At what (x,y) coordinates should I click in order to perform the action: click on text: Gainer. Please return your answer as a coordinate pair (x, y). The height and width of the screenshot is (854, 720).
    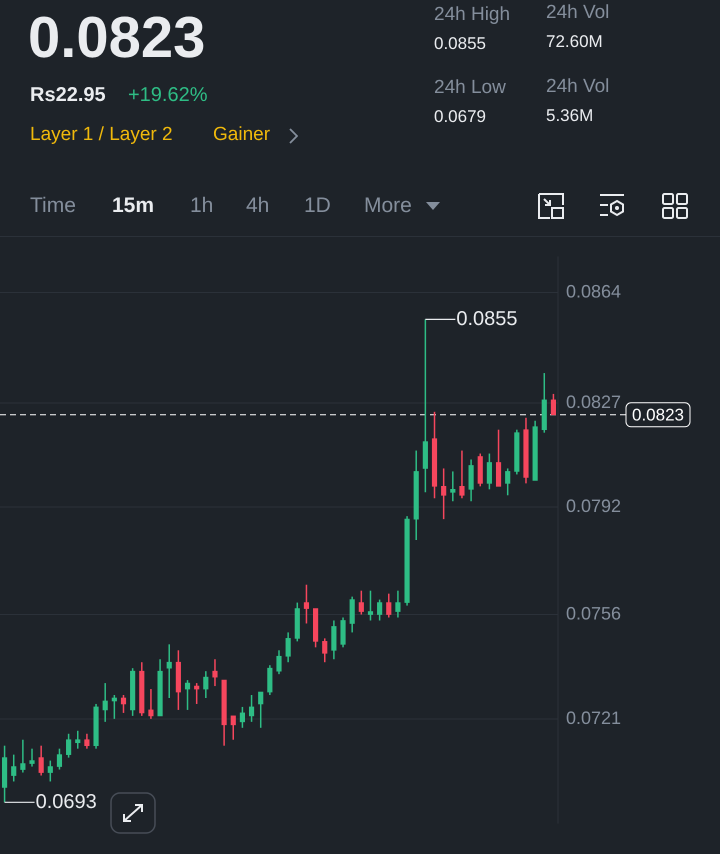
    Looking at the image, I should click on (241, 135).